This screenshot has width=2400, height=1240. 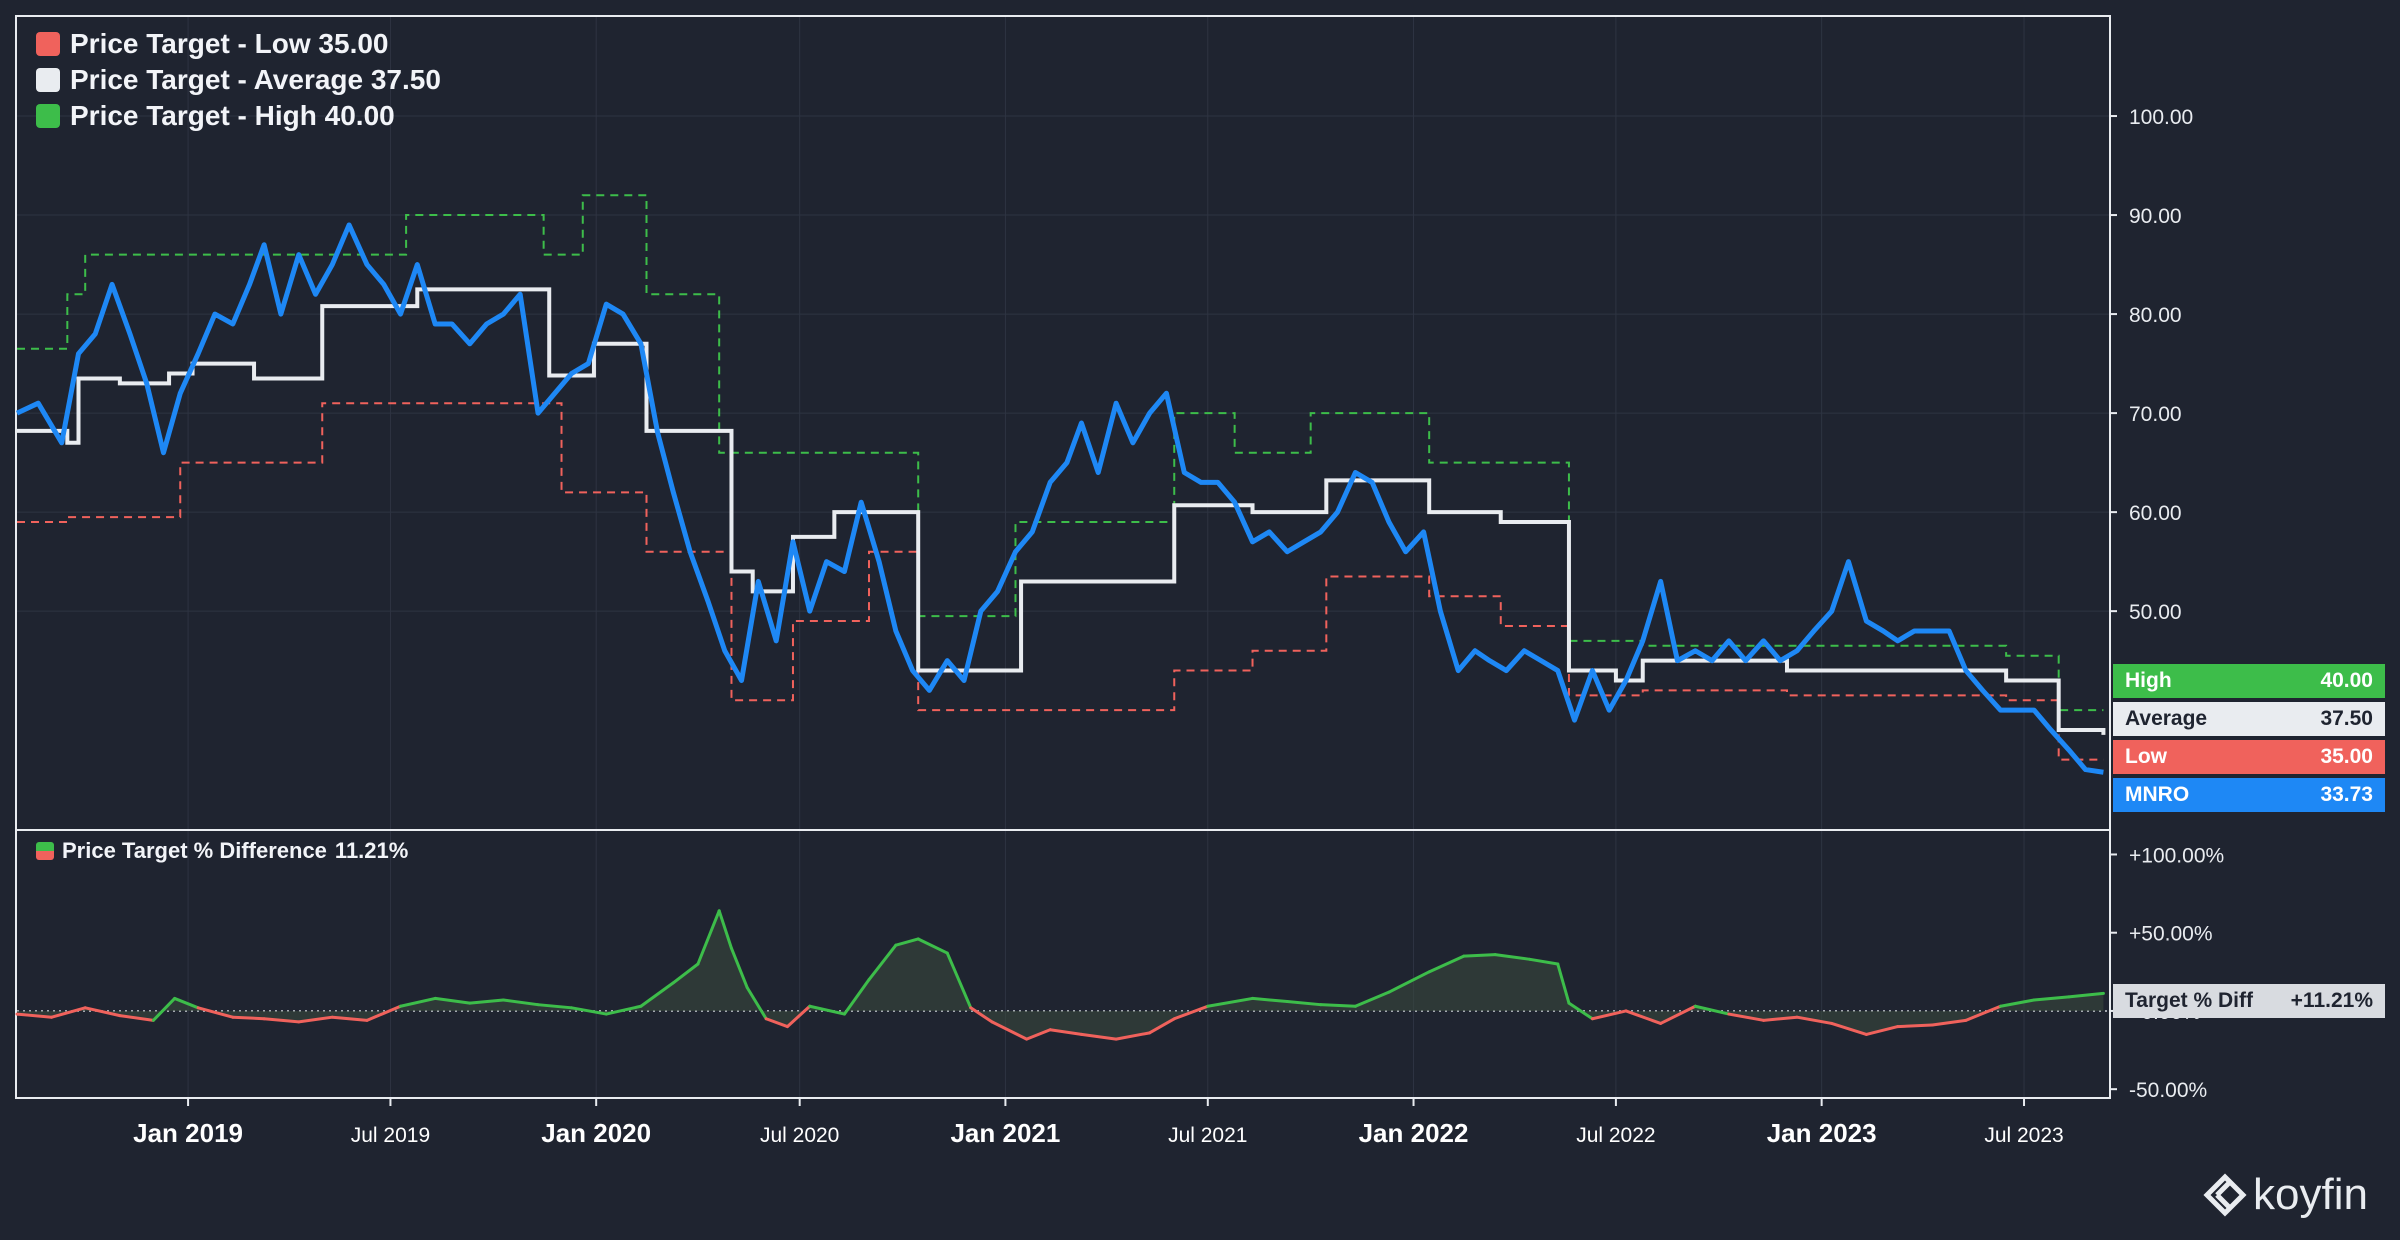 I want to click on diff-swatch-icon, so click(x=45, y=851).